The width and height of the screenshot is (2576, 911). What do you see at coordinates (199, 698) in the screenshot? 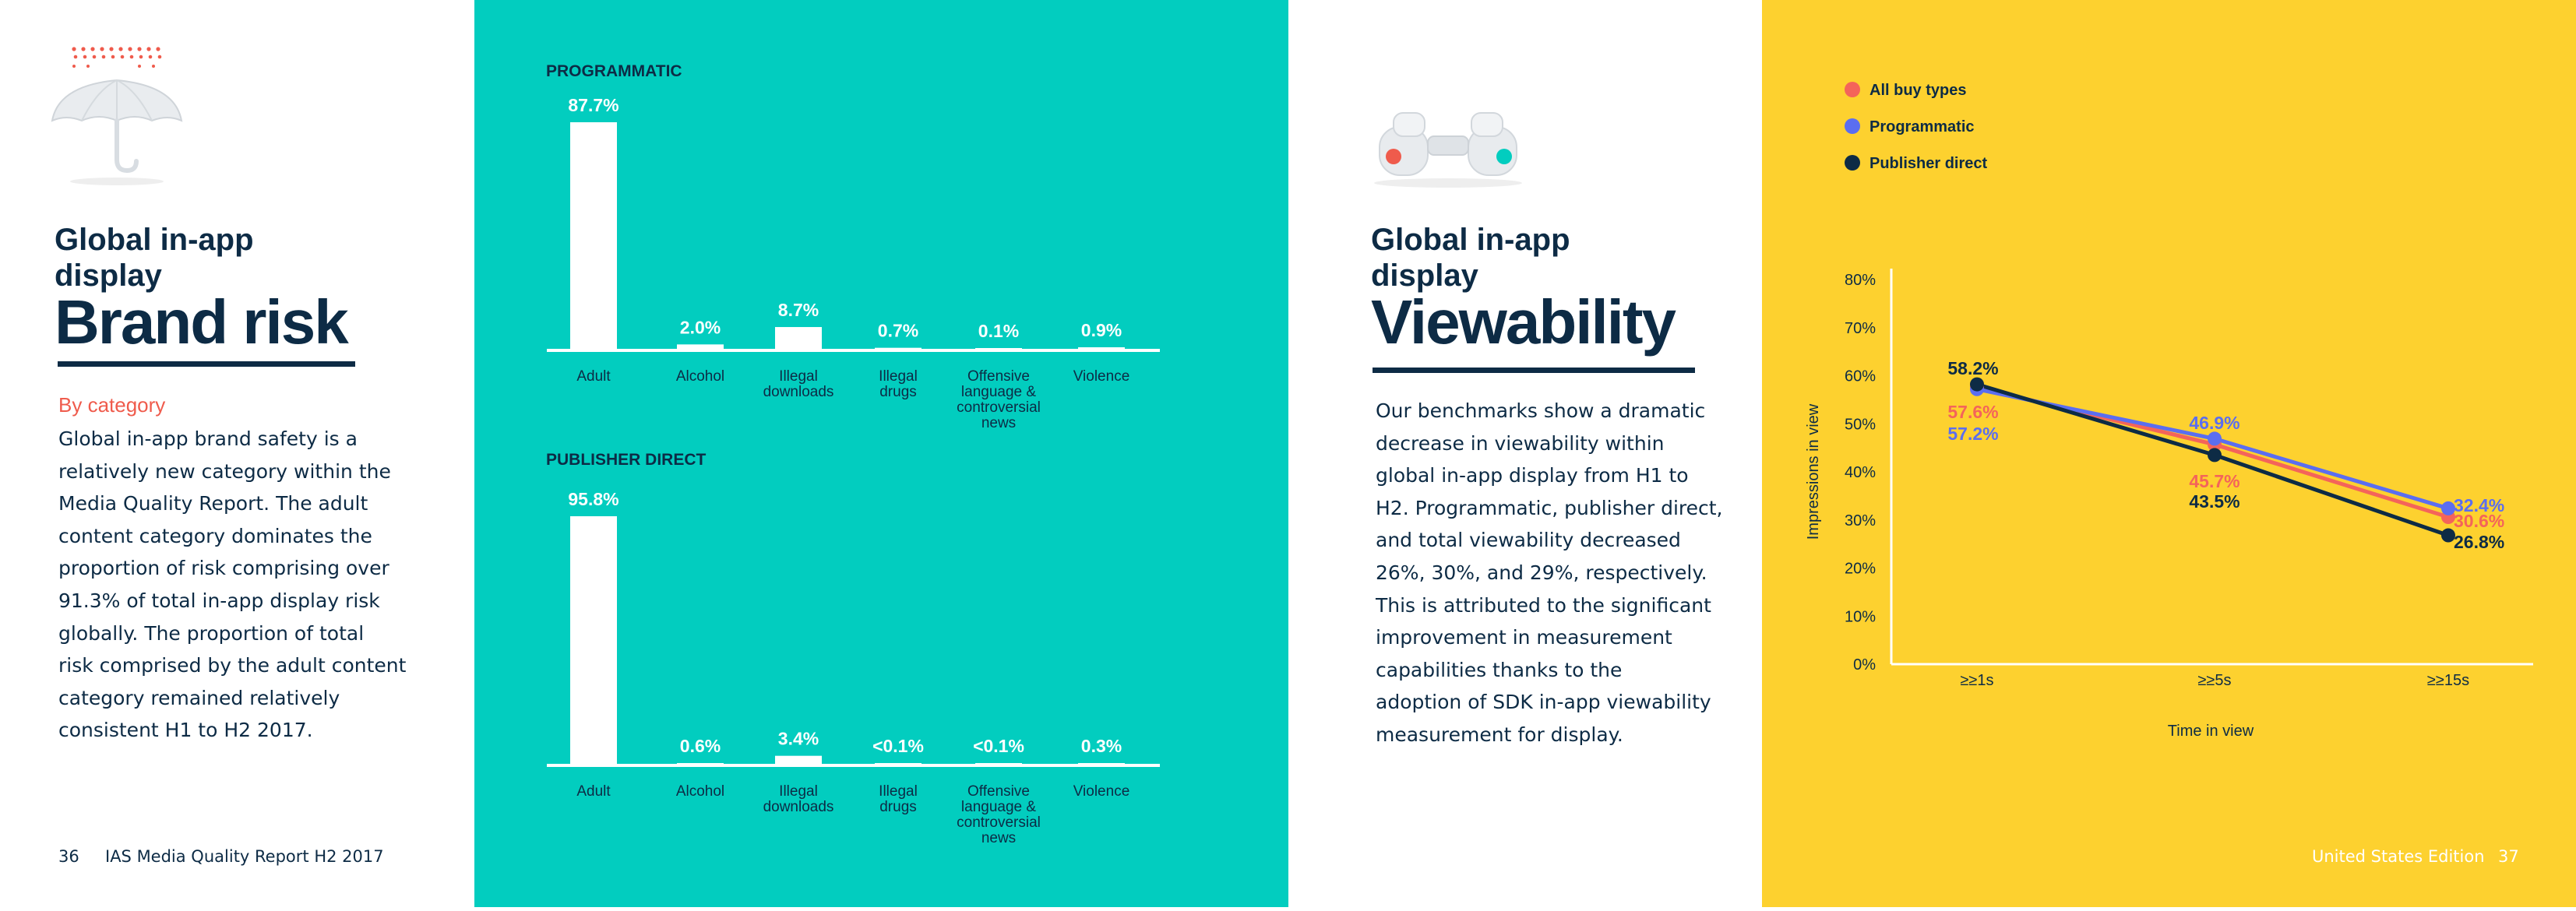
I see `body-line: category remained relatively` at bounding box center [199, 698].